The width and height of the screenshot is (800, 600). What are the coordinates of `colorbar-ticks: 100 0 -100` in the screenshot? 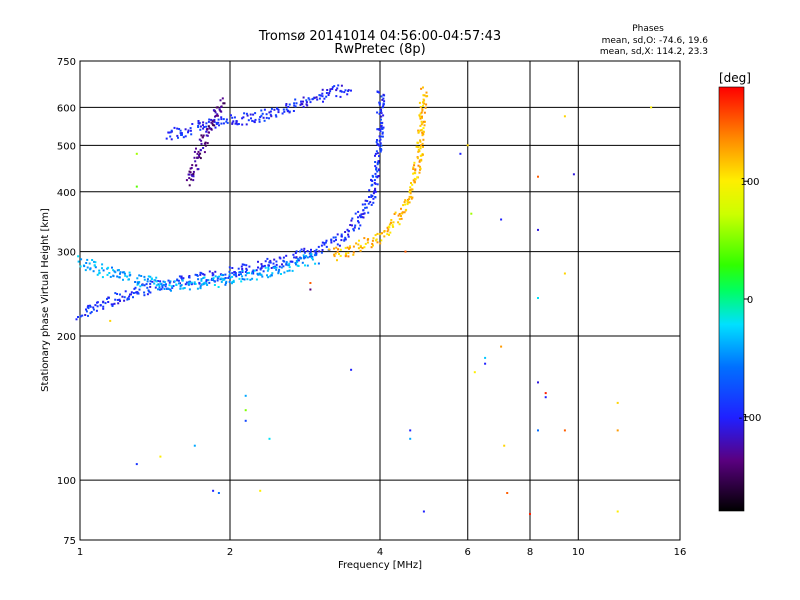 It's located at (750, 300).